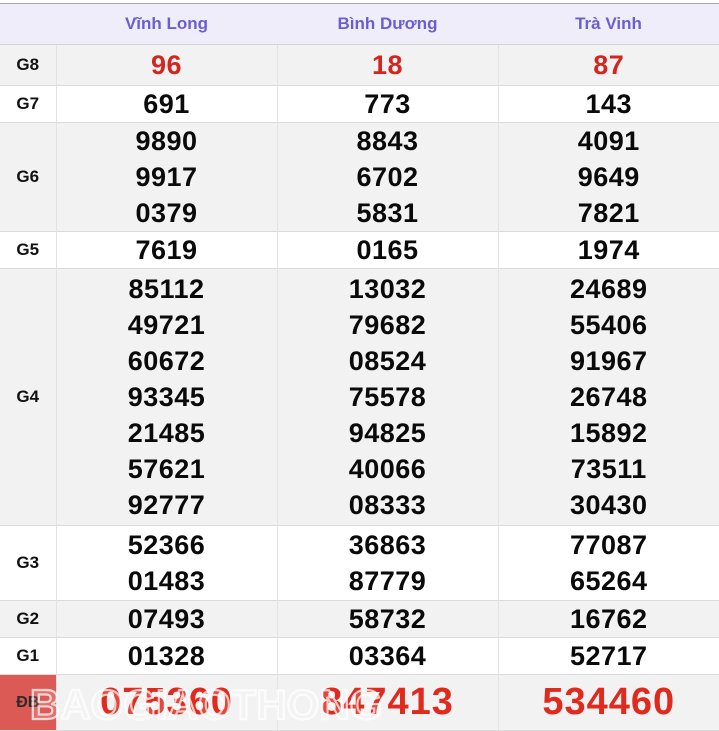  What do you see at coordinates (609, 545) in the screenshot?
I see `prize-number: 77087` at bounding box center [609, 545].